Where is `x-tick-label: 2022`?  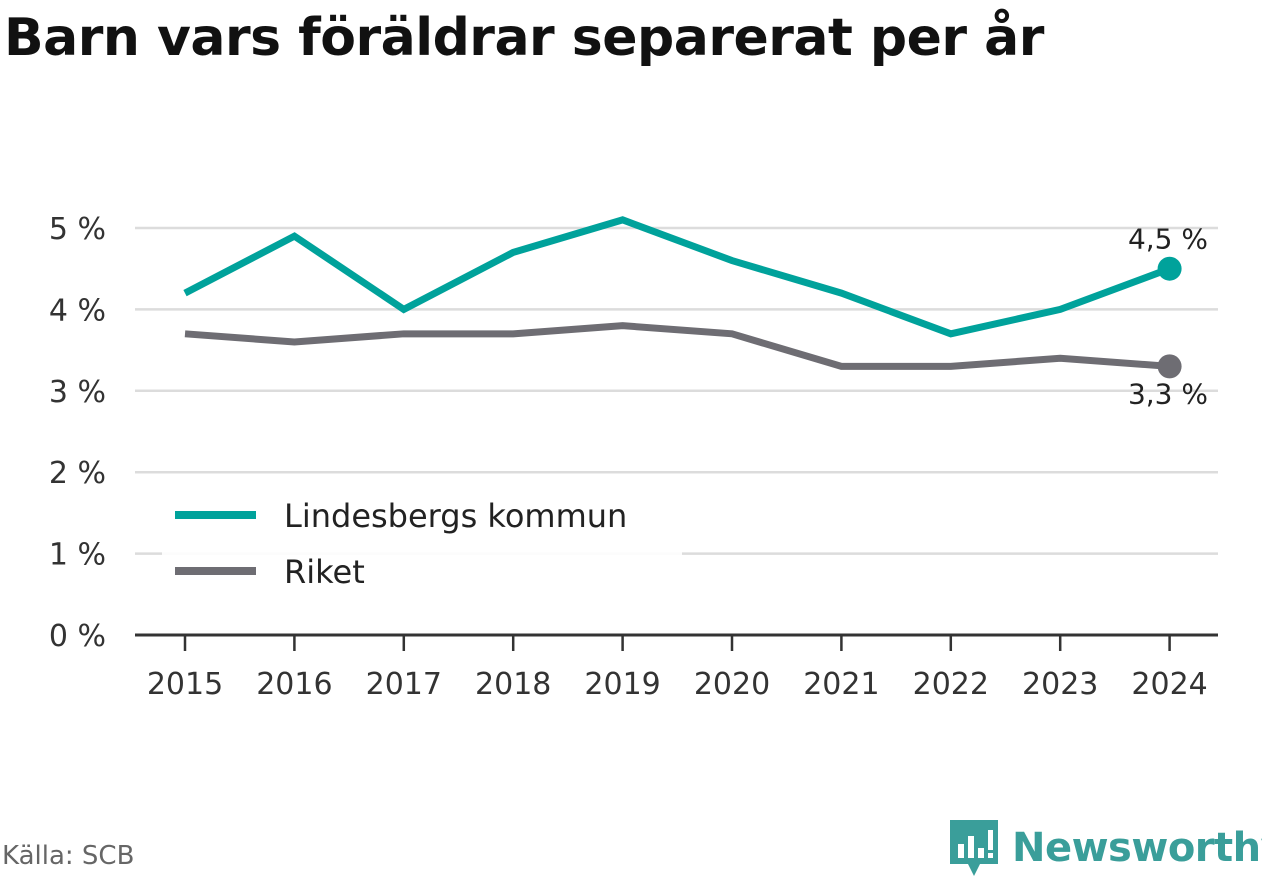 x-tick-label: 2022 is located at coordinates (951, 684).